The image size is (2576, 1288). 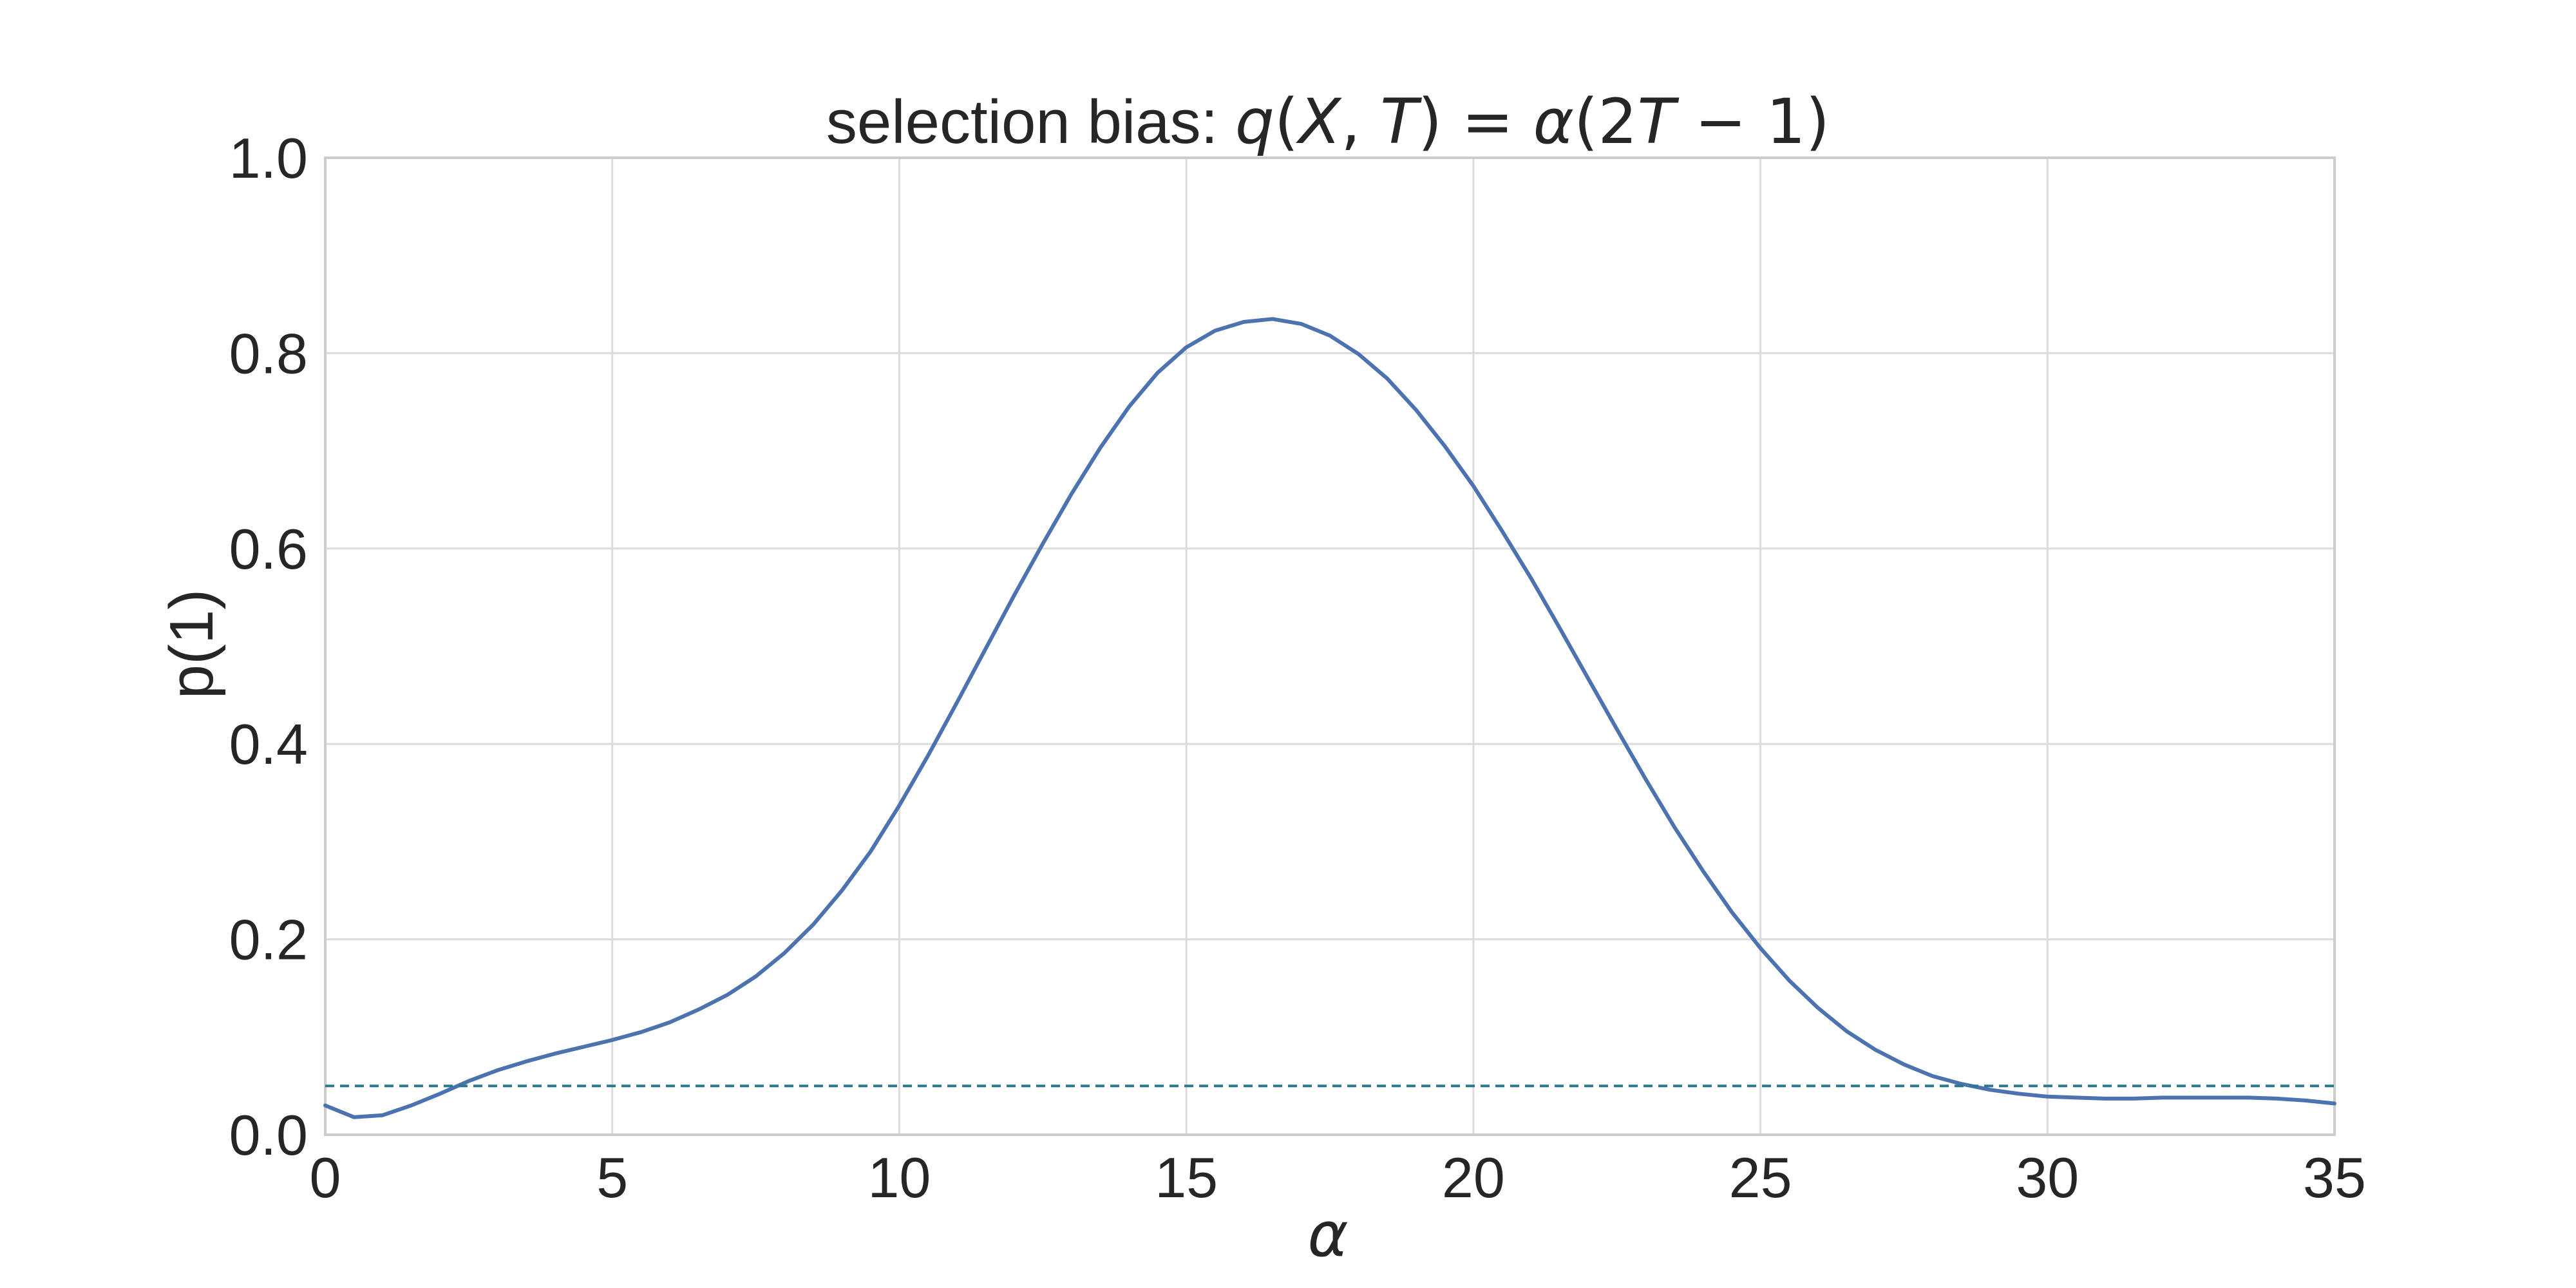 What do you see at coordinates (1360, 122) in the screenshot?
I see `title-math-comma: ,` at bounding box center [1360, 122].